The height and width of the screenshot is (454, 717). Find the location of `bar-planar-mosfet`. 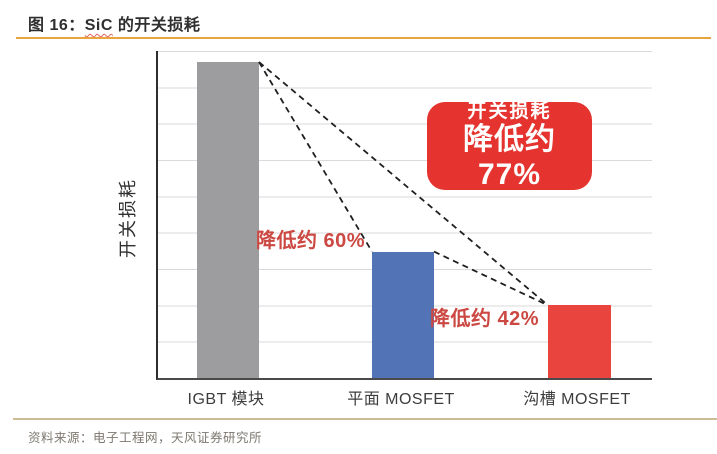

bar-planar-mosfet is located at coordinates (403, 314).